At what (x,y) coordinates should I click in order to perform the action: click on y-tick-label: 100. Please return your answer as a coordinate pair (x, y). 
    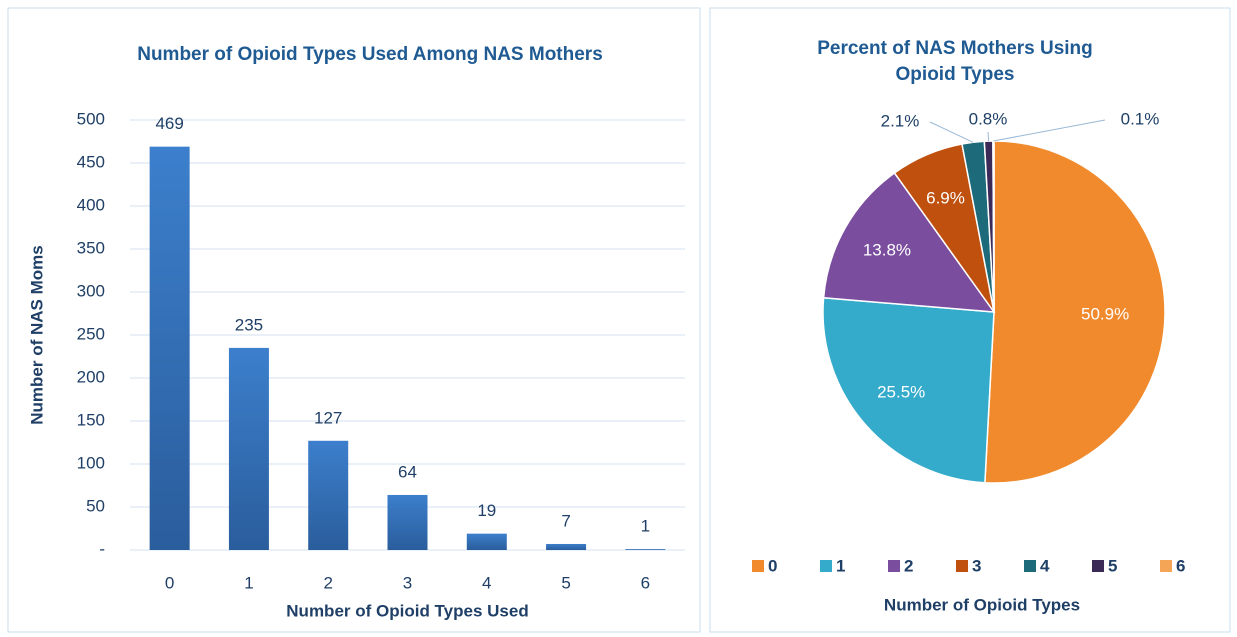
    Looking at the image, I should click on (91, 462).